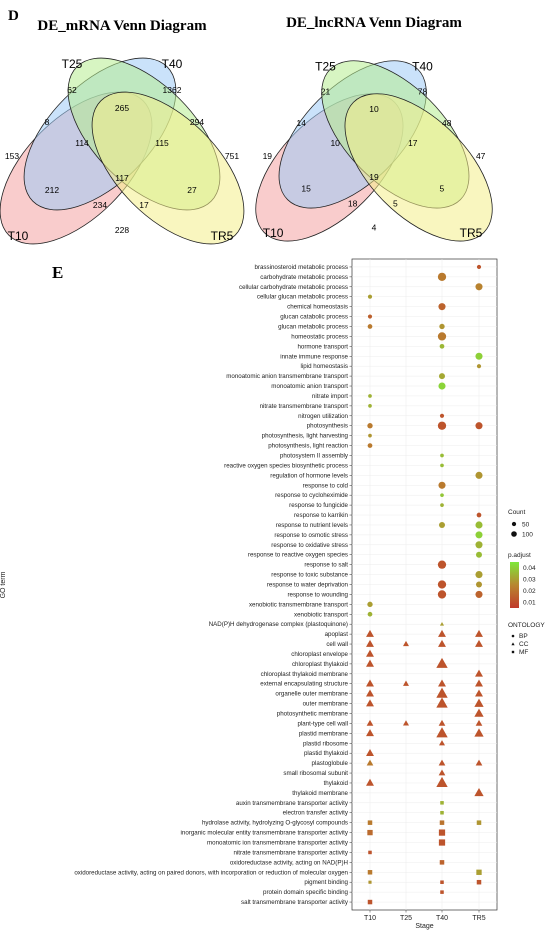 This screenshot has width=550, height=930. Describe the element at coordinates (336, 783) in the screenshot. I see `go-term-label: thylakoid` at that location.